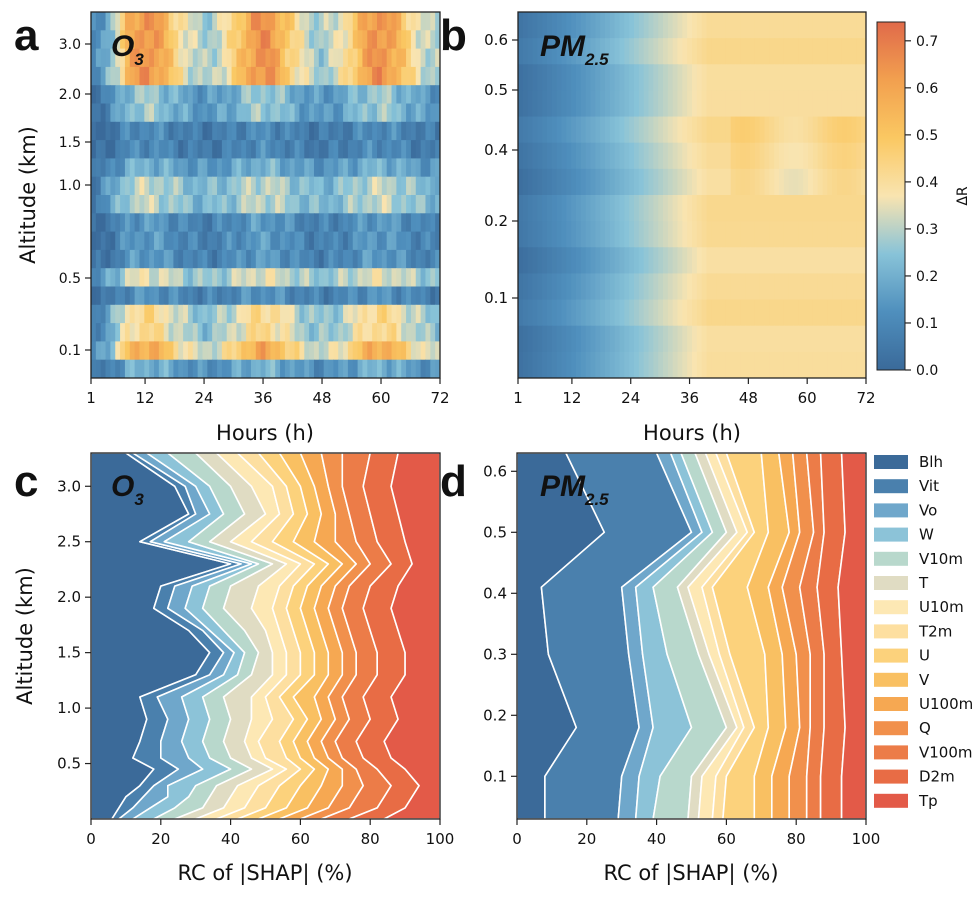 The width and height of the screenshot is (980, 898). What do you see at coordinates (122, 46) in the screenshot?
I see `panel-a-title-base: O` at bounding box center [122, 46].